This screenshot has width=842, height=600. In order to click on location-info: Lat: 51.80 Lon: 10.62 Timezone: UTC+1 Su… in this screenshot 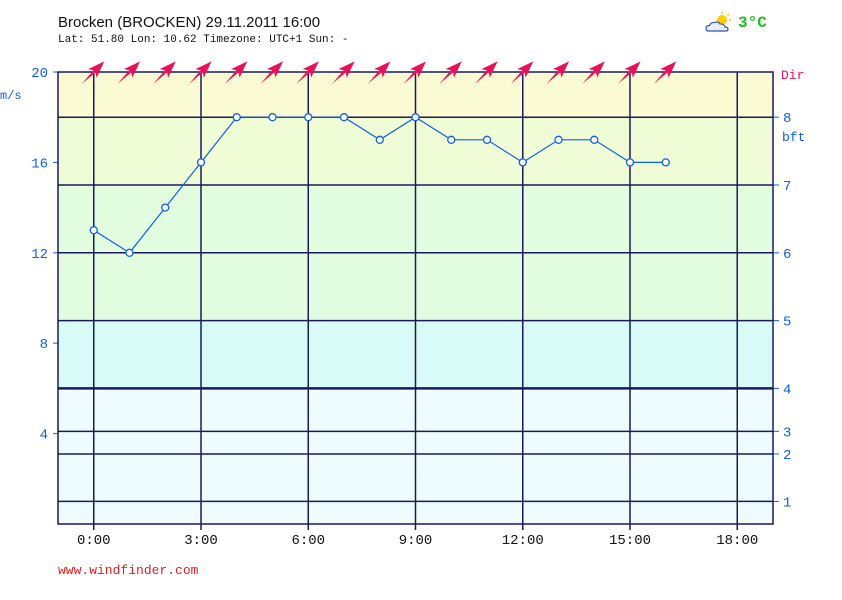, I will do `click(203, 40)`.